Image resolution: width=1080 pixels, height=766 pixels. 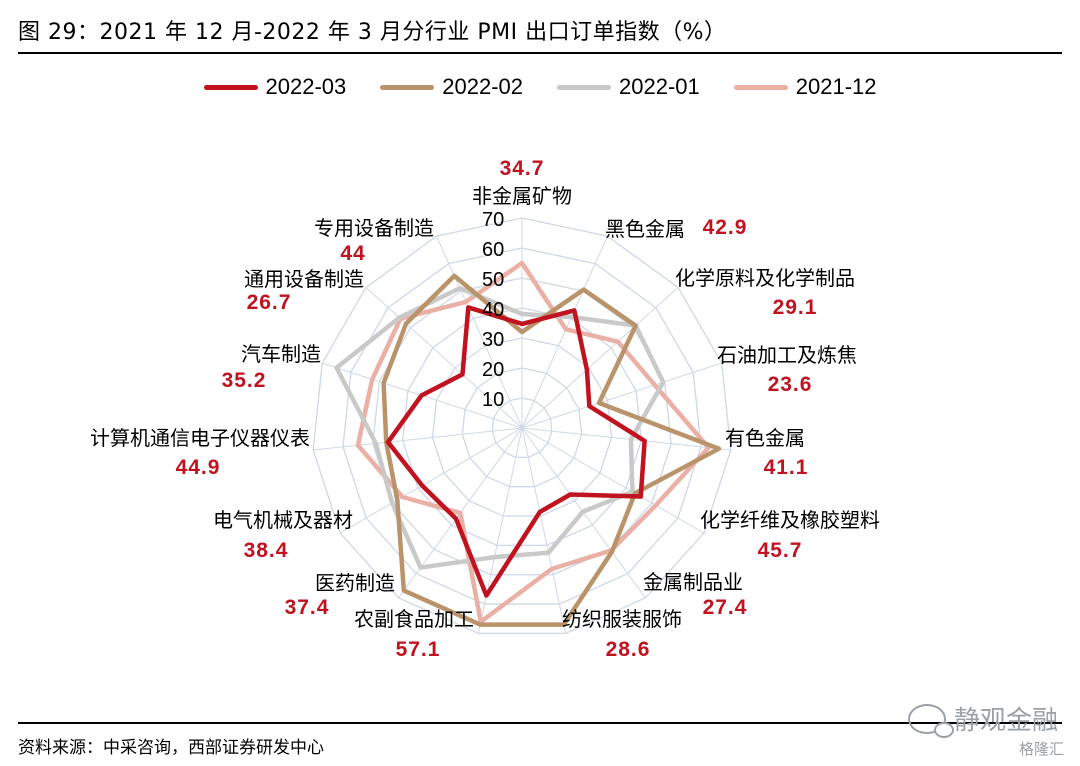 I want to click on radial-tick-label: 10, so click(x=493, y=400).